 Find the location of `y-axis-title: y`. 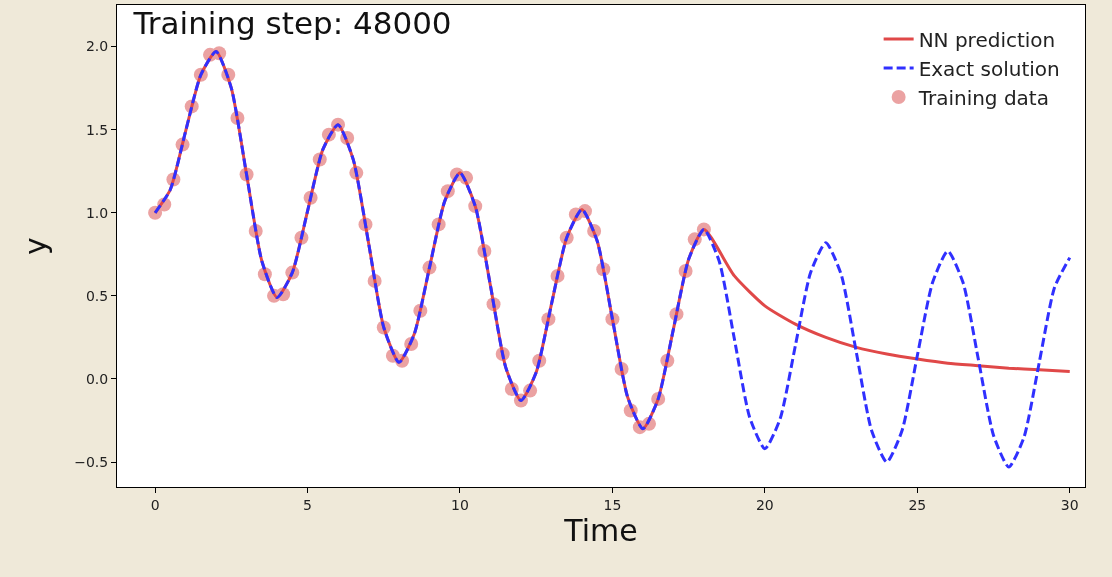

y-axis-title: y is located at coordinates (36, 246).